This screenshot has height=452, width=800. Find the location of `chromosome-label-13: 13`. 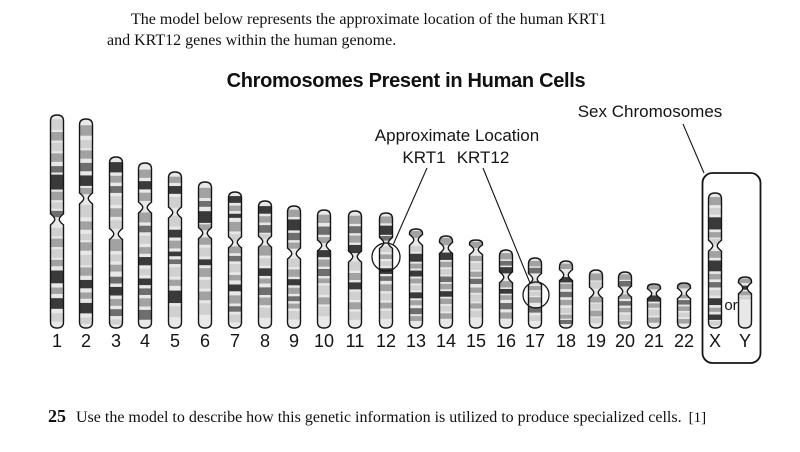

chromosome-label-13: 13 is located at coordinates (416, 341).